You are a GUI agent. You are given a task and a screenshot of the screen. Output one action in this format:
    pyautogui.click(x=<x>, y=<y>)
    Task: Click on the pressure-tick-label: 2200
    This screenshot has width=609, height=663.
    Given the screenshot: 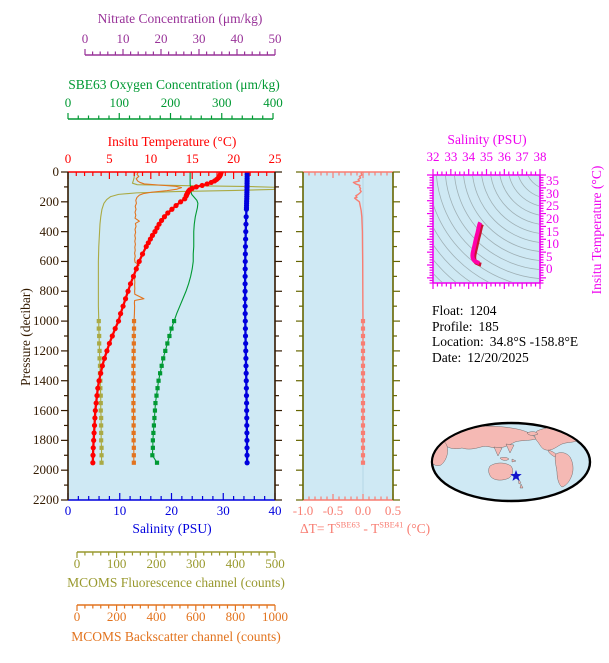 What is the action you would take?
    pyautogui.click(x=46, y=499)
    